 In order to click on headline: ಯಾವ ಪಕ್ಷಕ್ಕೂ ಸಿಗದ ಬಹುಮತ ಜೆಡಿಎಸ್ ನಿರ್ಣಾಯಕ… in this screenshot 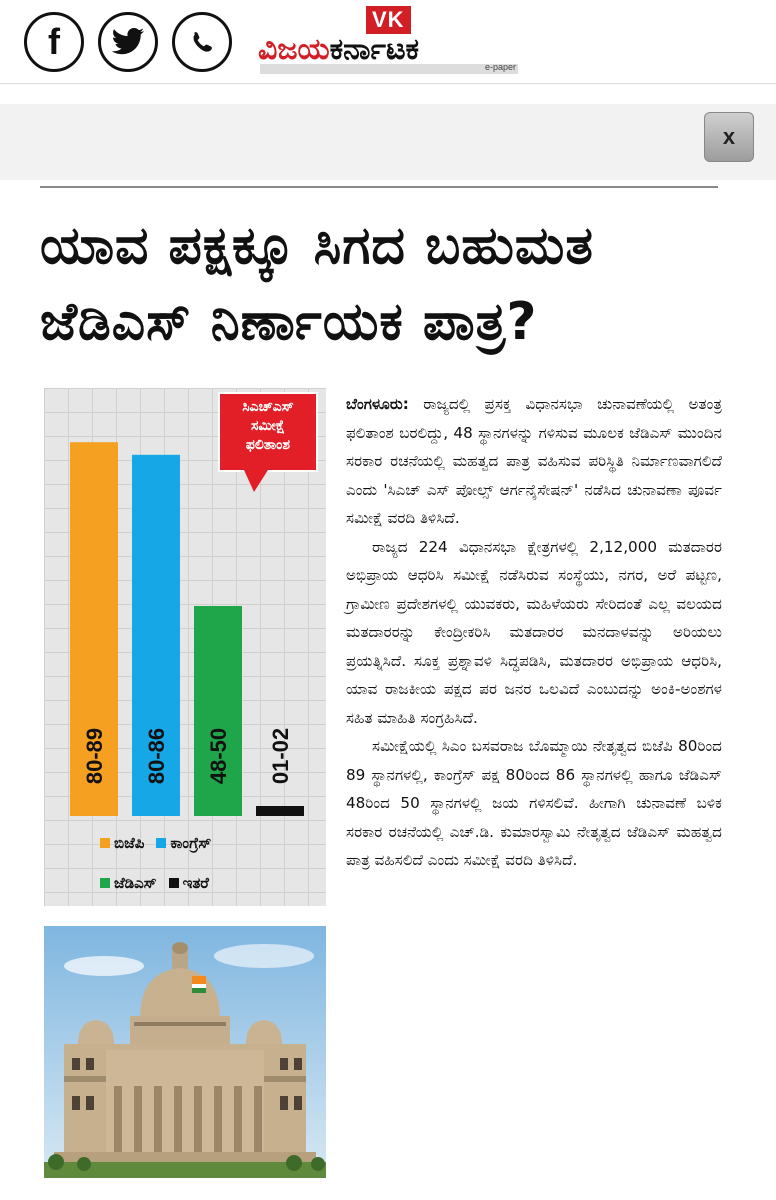, I will do `click(385, 284)`.